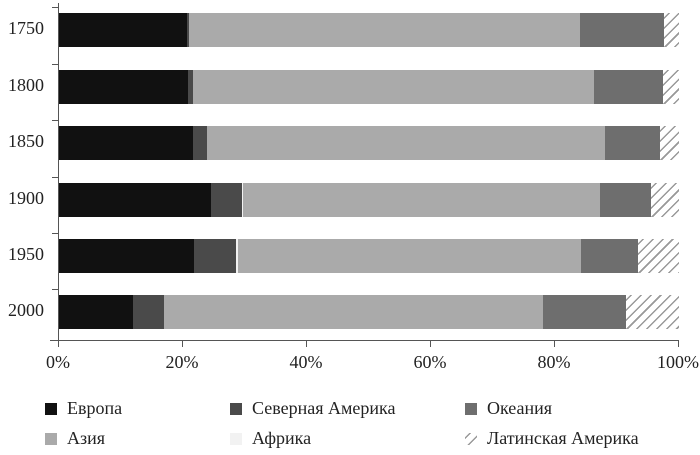 The image size is (700, 455). I want to click on legend-item: Северная Америка, so click(312, 408).